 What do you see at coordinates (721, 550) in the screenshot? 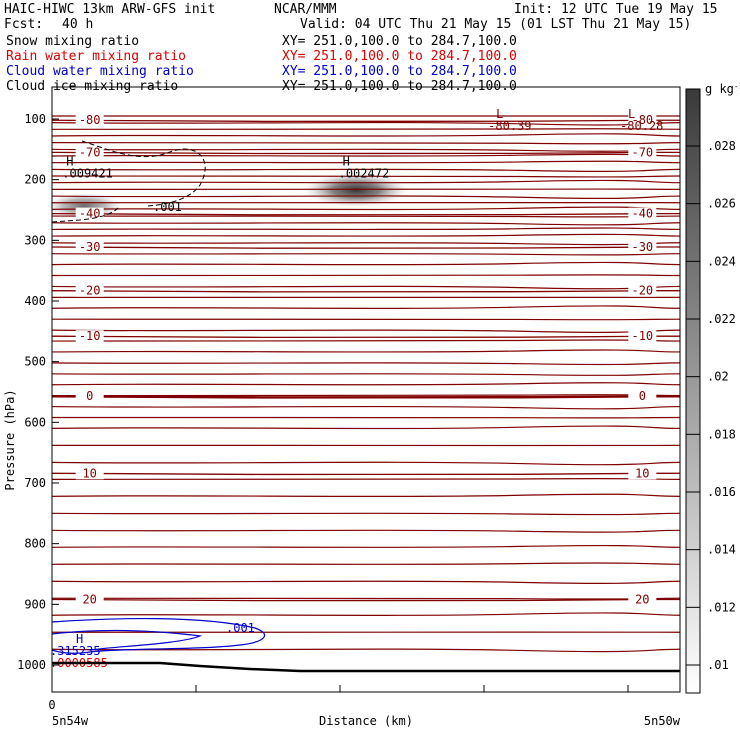
I see `colorbar-tick-label: .014` at bounding box center [721, 550].